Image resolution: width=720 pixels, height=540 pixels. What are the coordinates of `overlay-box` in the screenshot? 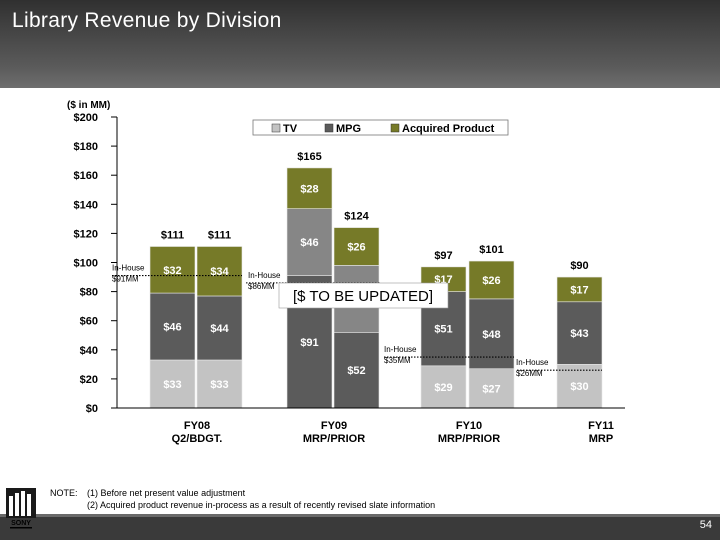 It's located at (363, 295).